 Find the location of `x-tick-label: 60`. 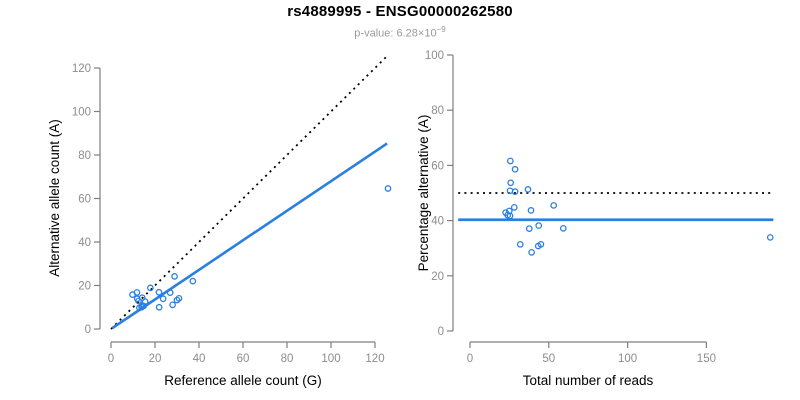

x-tick-label: 60 is located at coordinates (243, 359).